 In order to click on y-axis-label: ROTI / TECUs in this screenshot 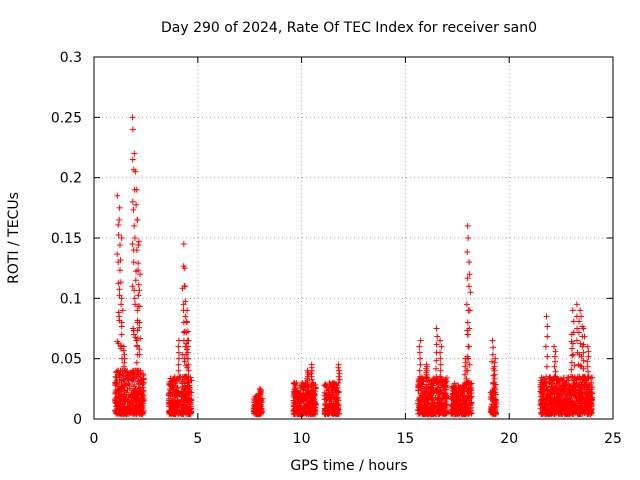, I will do `click(14, 238)`.